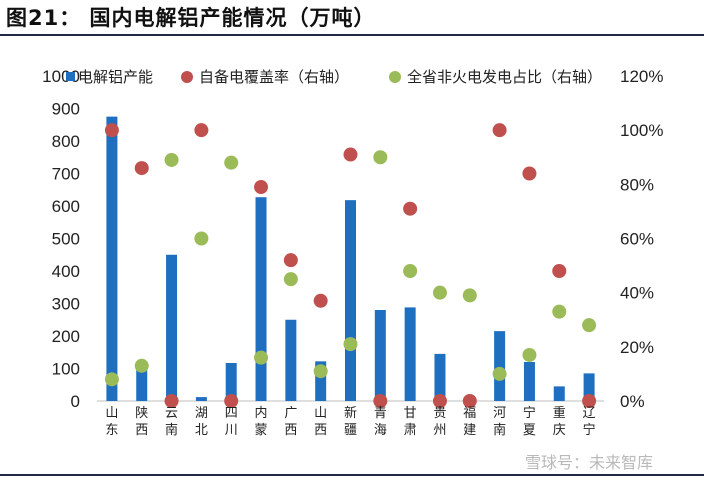 This screenshot has height=480, width=704. I want to click on y-left-tick-label: 400, so click(66, 271).